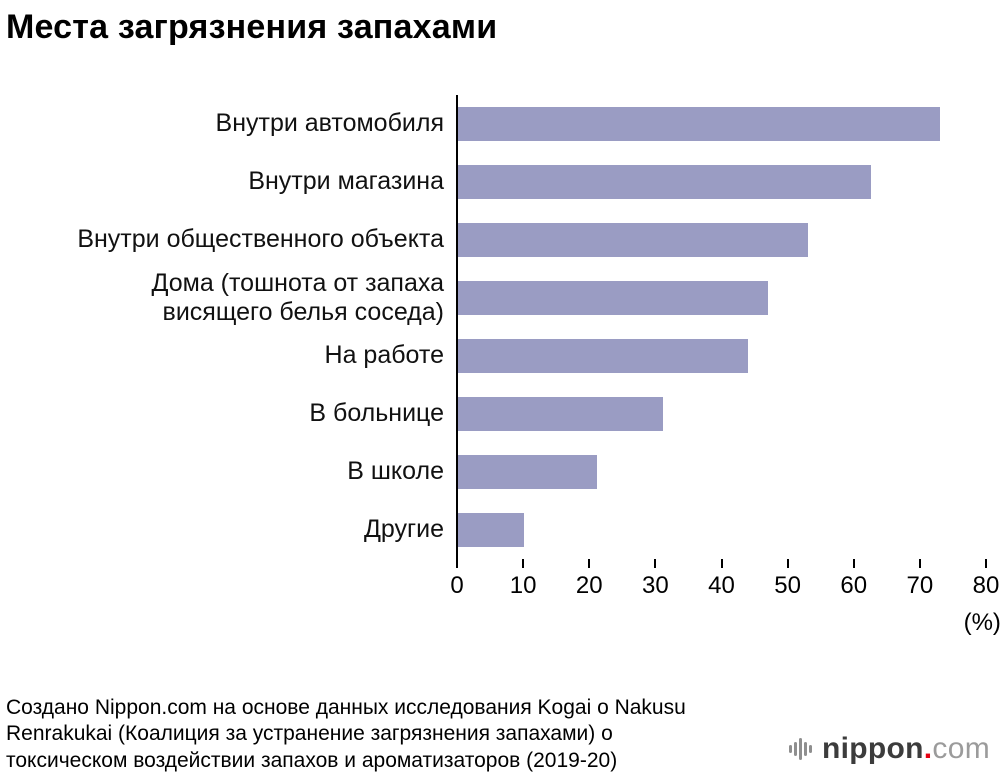  Describe the element at coordinates (721, 585) in the screenshot. I see `x-tick-label: 40` at that location.